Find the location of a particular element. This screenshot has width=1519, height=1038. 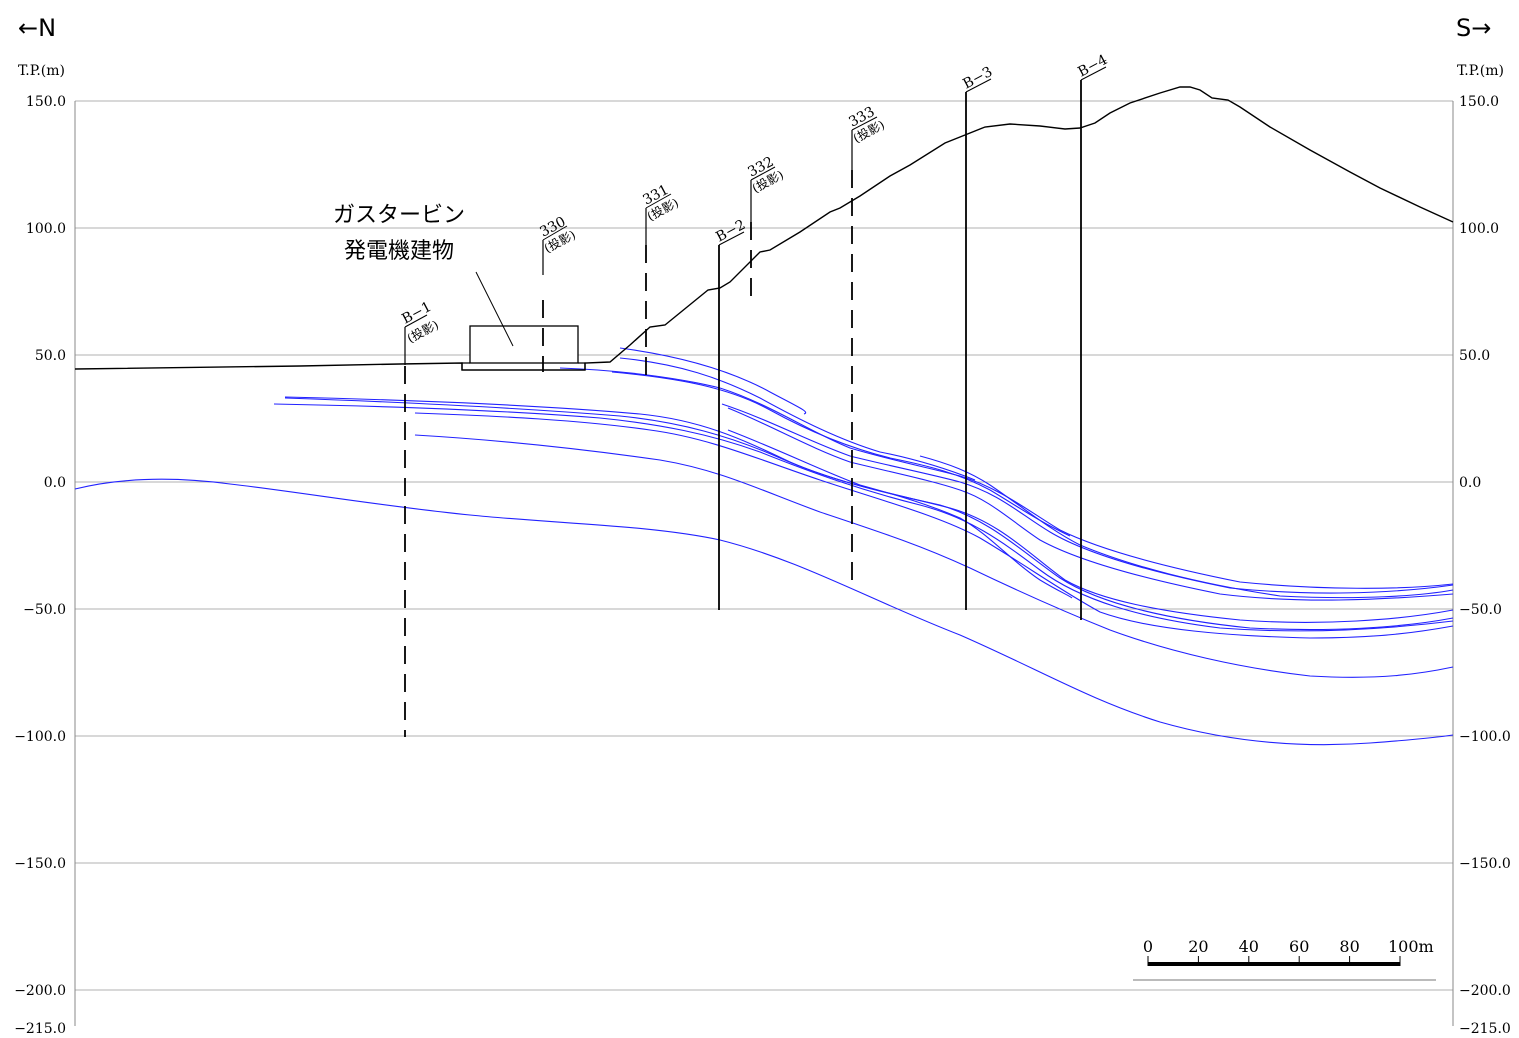

building-leader-line is located at coordinates (494, 309).